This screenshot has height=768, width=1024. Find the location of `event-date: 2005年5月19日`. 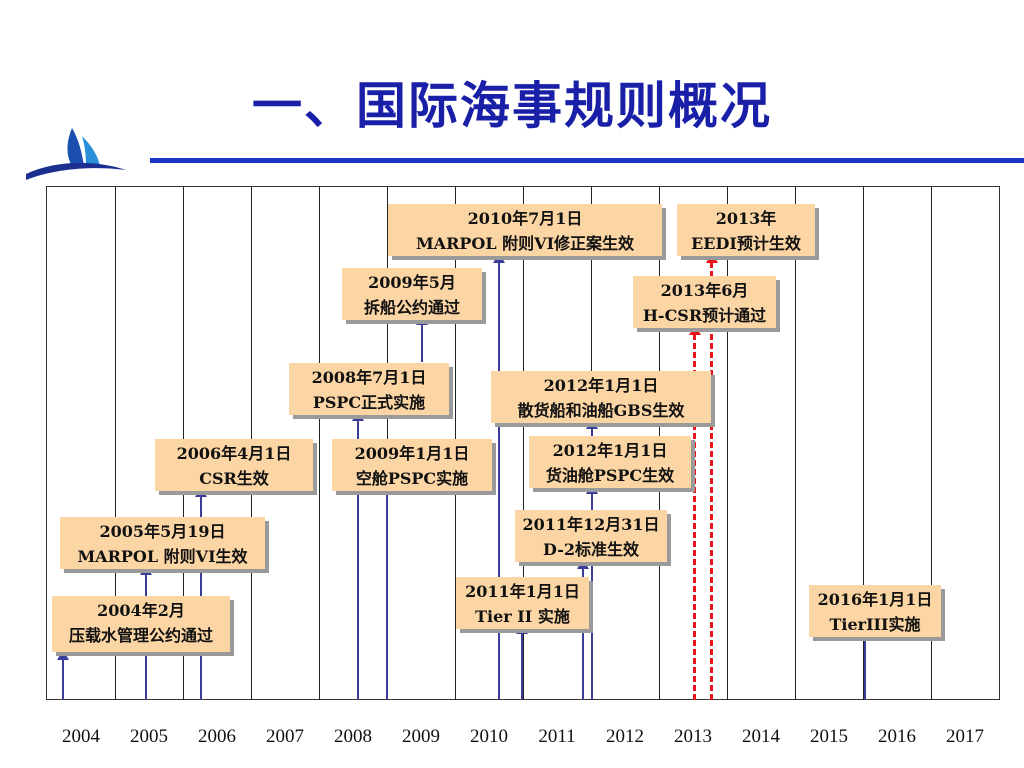

event-date: 2005年5月19日 is located at coordinates (162, 531).